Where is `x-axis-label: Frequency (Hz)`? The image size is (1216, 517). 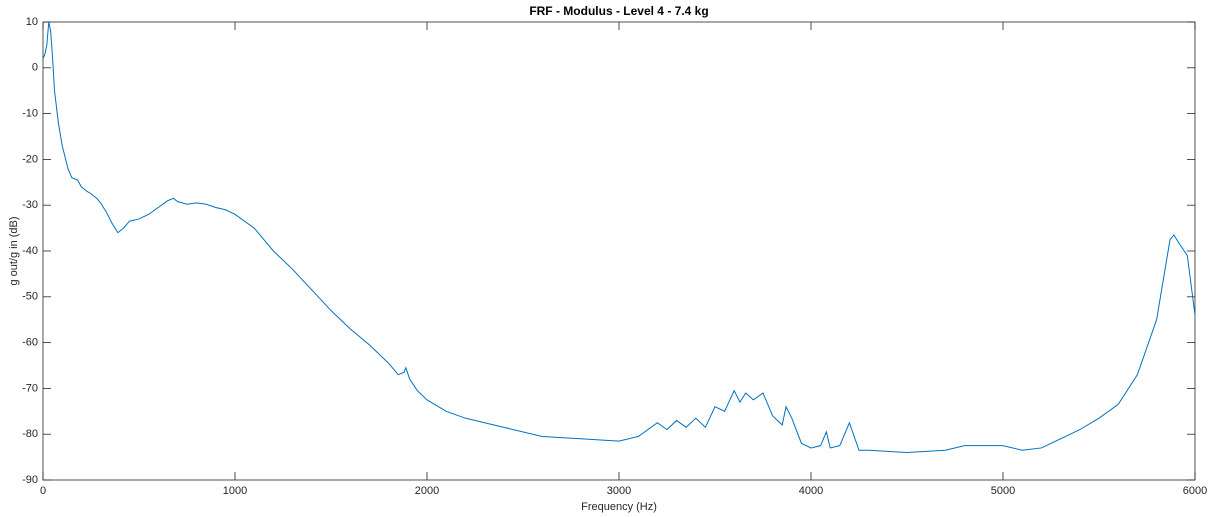
x-axis-label: Frequency (Hz) is located at coordinates (619, 507).